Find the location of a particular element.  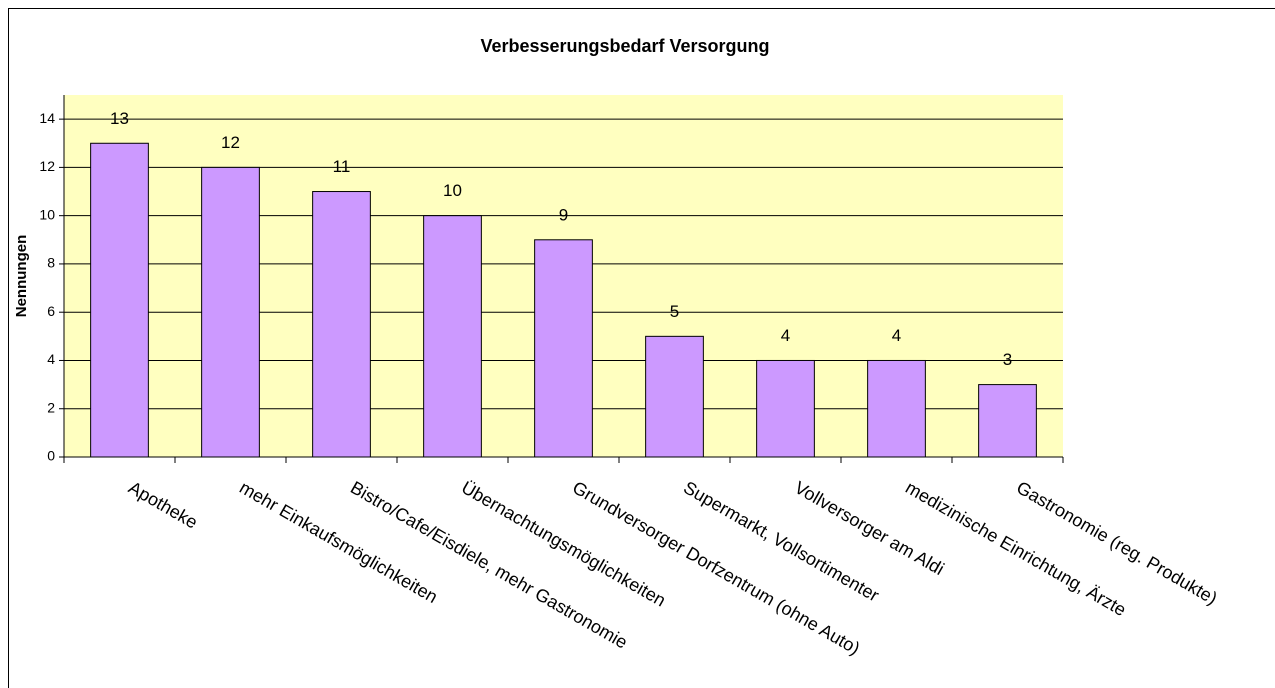

y-tick-label: 0 is located at coordinates (51, 456).